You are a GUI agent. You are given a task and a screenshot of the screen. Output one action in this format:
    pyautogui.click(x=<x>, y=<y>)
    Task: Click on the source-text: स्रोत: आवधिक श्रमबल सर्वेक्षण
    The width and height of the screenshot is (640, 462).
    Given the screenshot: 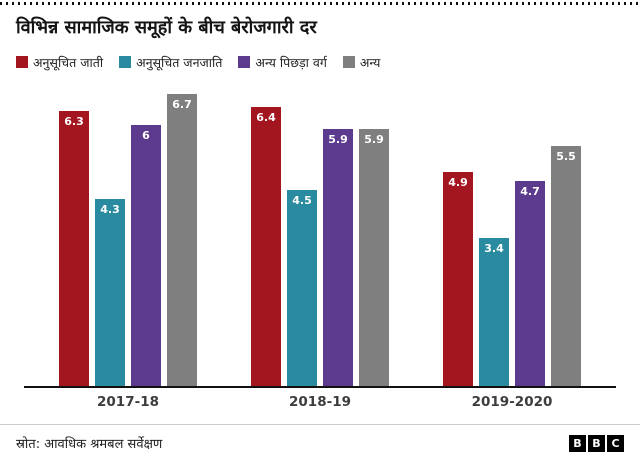 What is the action you would take?
    pyautogui.click(x=89, y=444)
    